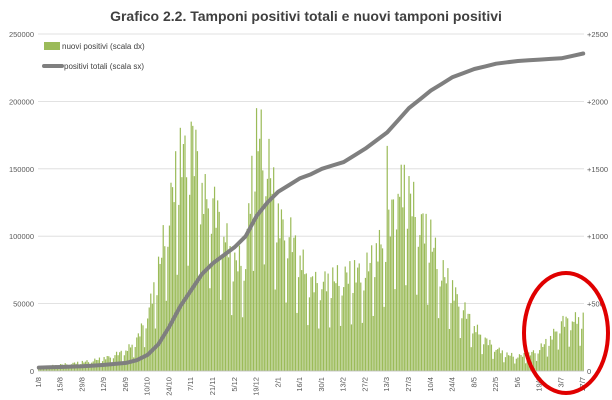 The image size is (612, 400). What do you see at coordinates (234, 384) in the screenshot?
I see `x-tick-label: 5/12` at bounding box center [234, 384].